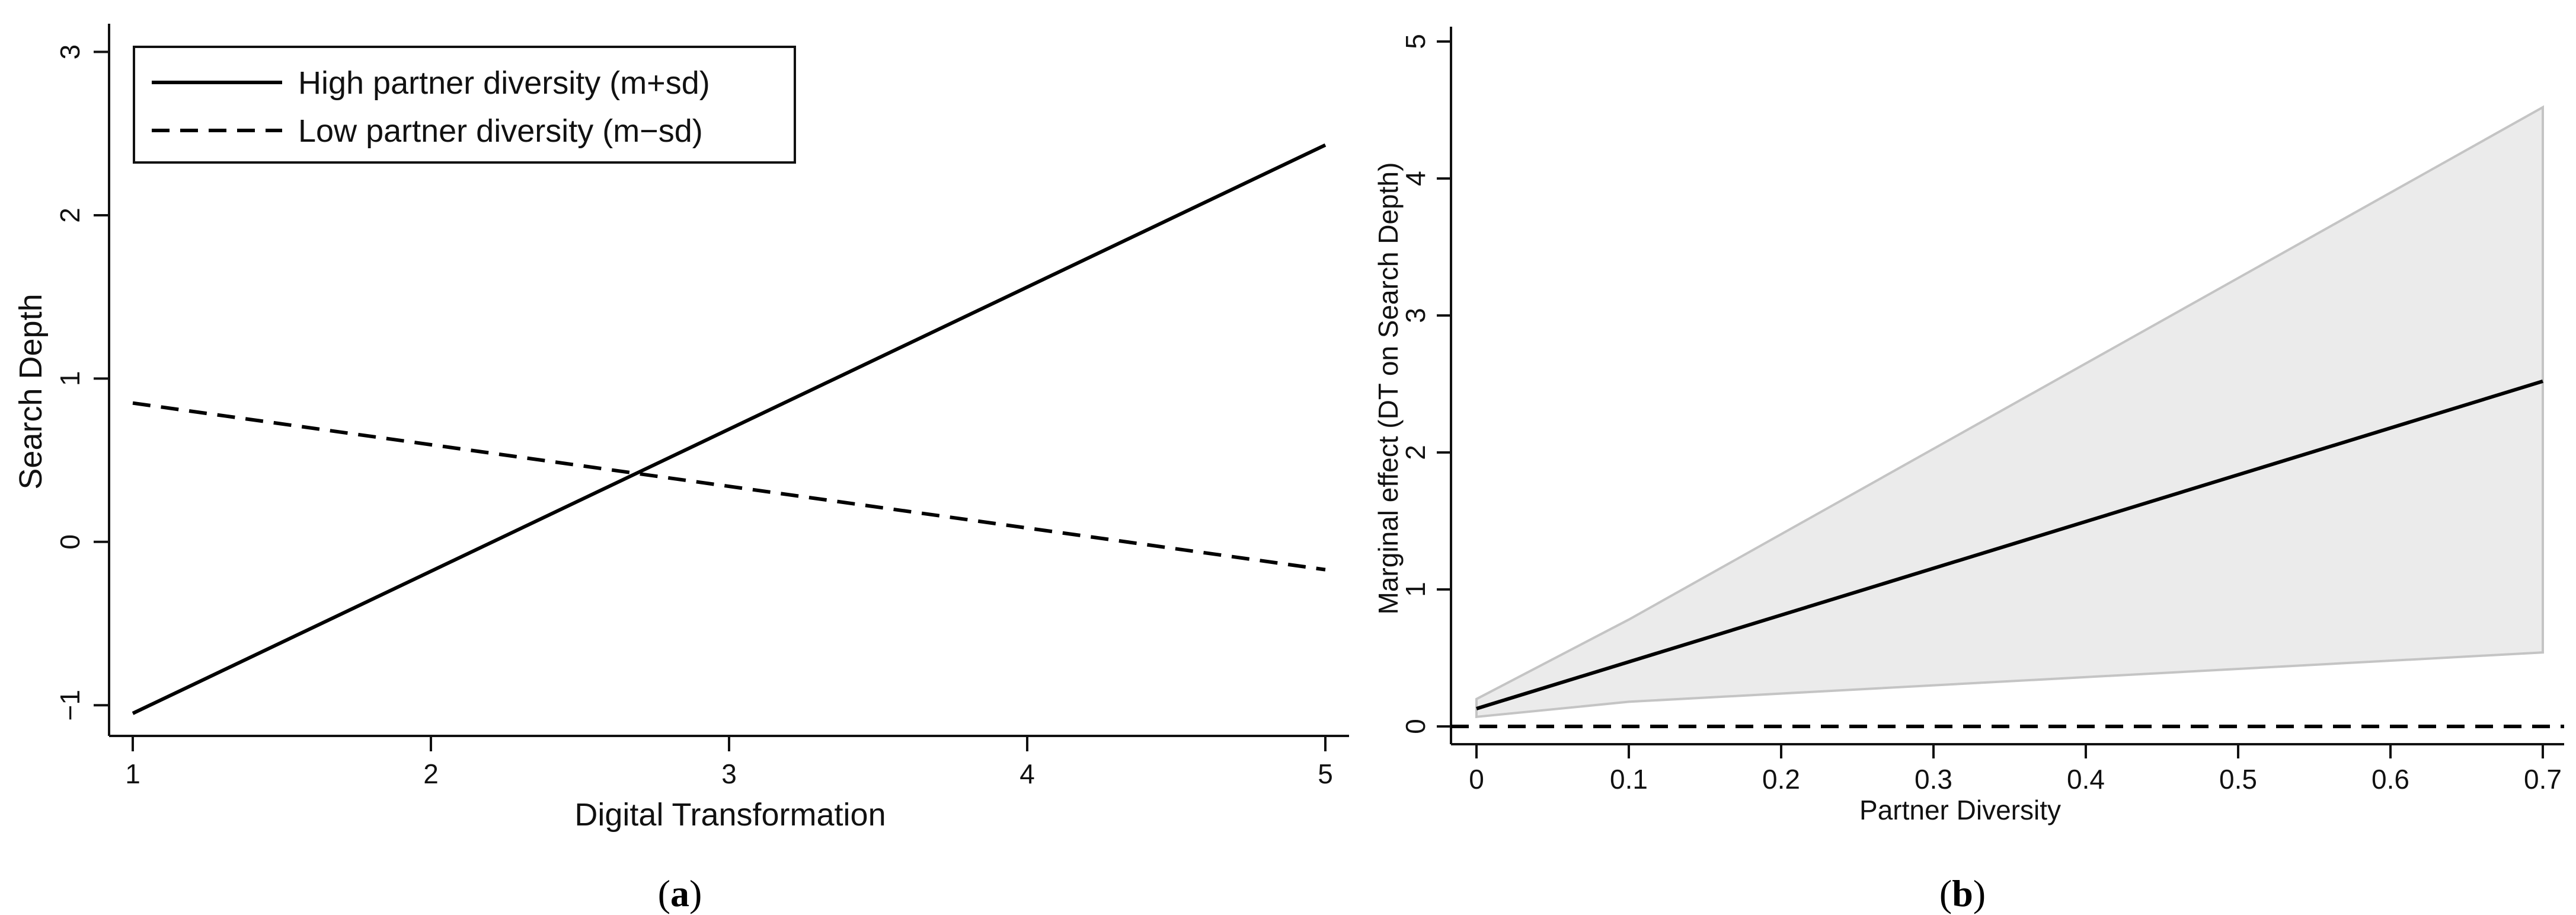  Describe the element at coordinates (1388, 389) in the screenshot. I see `panel-b-y-axis-title: Marginal effect (DT on Search Depth)` at that location.